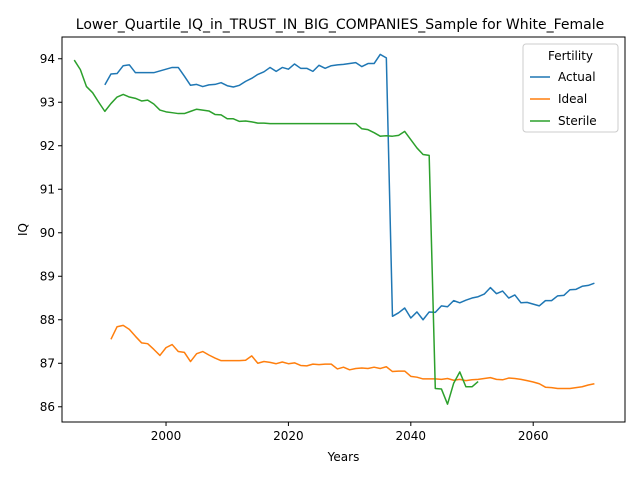 Image resolution: width=640 pixels, height=480 pixels. What do you see at coordinates (570, 56) in the screenshot?
I see `legend-title: Fertility` at bounding box center [570, 56].